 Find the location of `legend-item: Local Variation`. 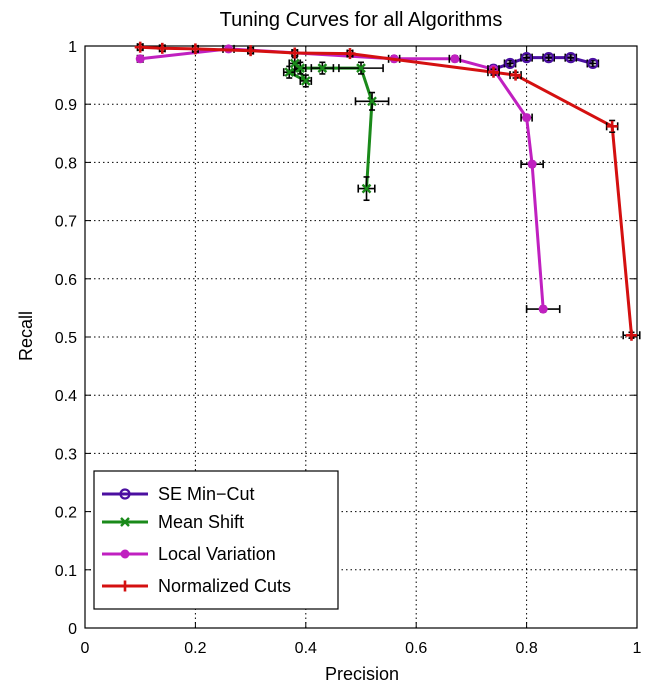

legend-item: Local Variation is located at coordinates (189, 554).